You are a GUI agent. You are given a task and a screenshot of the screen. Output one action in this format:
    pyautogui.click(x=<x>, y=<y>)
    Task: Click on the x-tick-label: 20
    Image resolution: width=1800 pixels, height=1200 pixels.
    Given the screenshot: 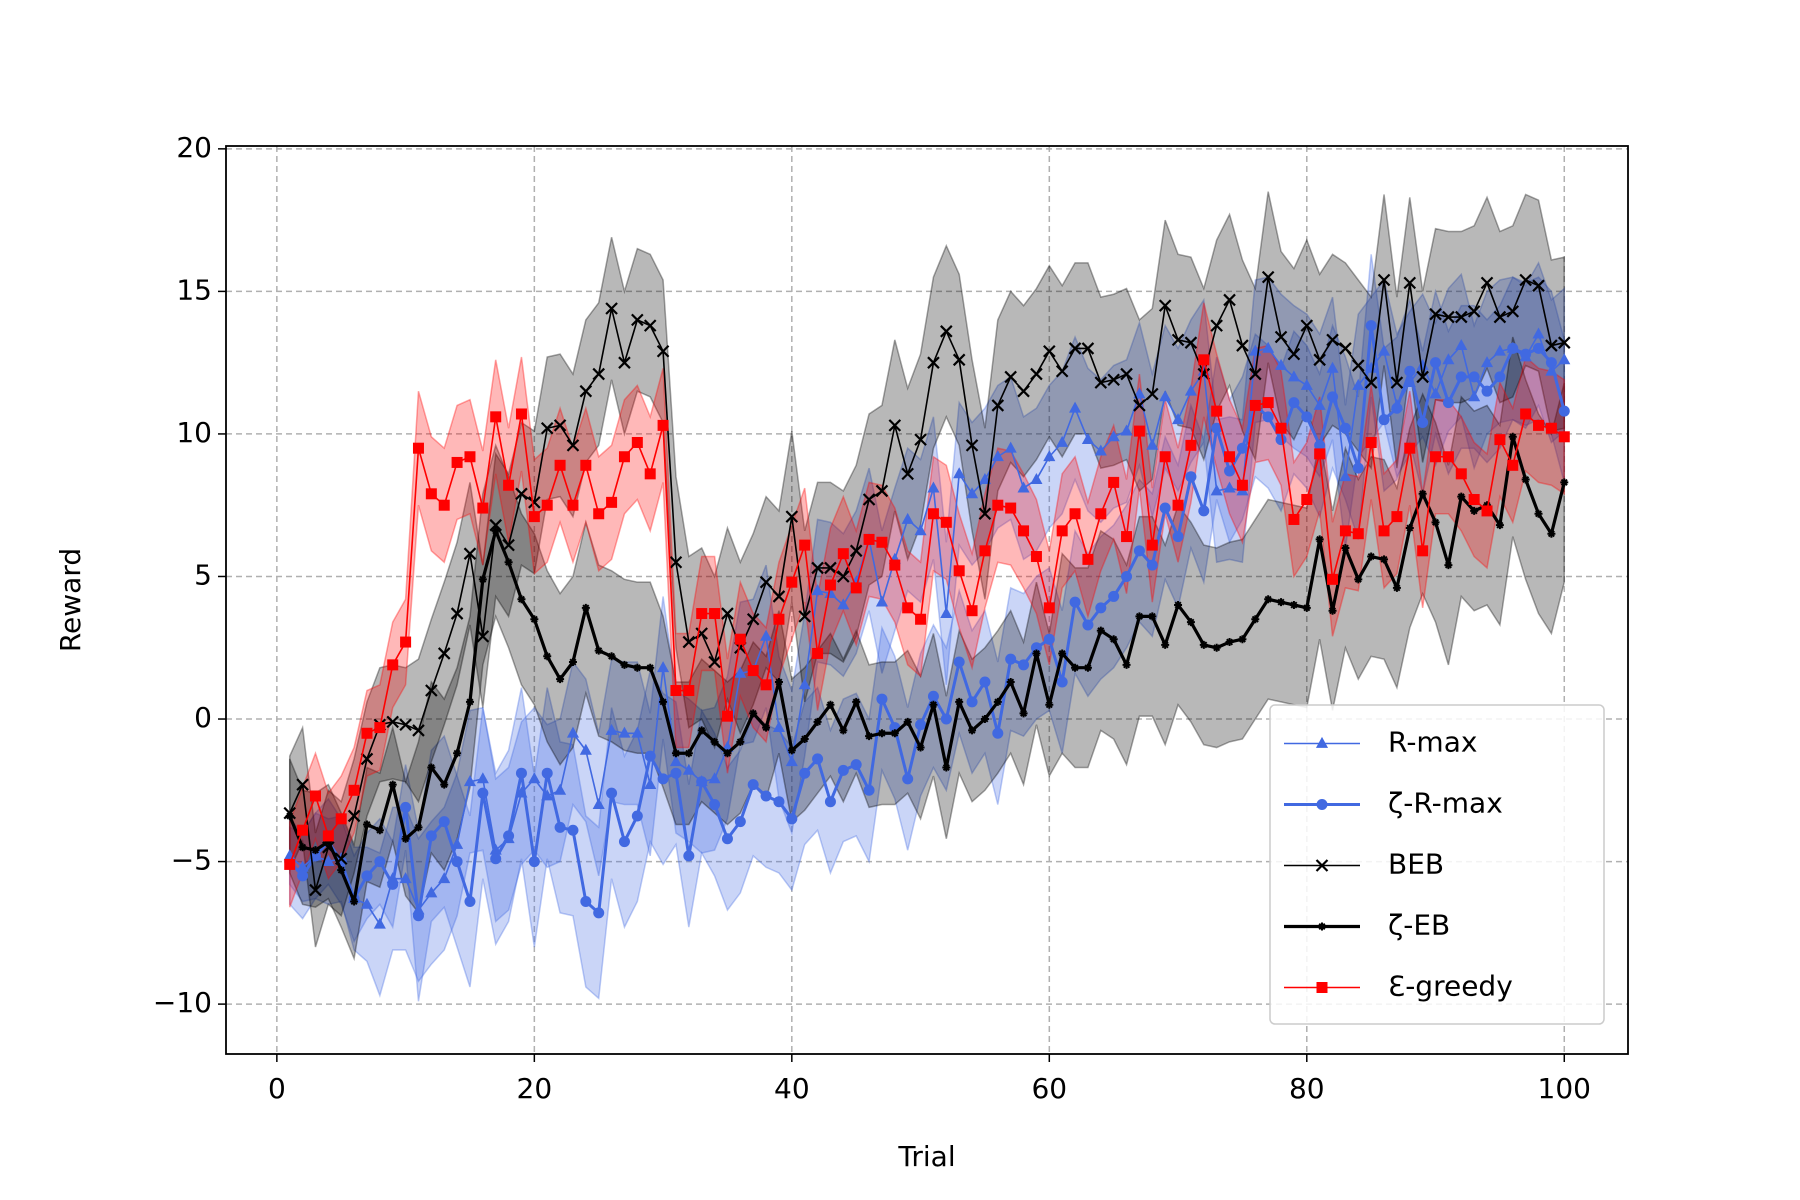 What is the action you would take?
    pyautogui.click(x=535, y=1088)
    